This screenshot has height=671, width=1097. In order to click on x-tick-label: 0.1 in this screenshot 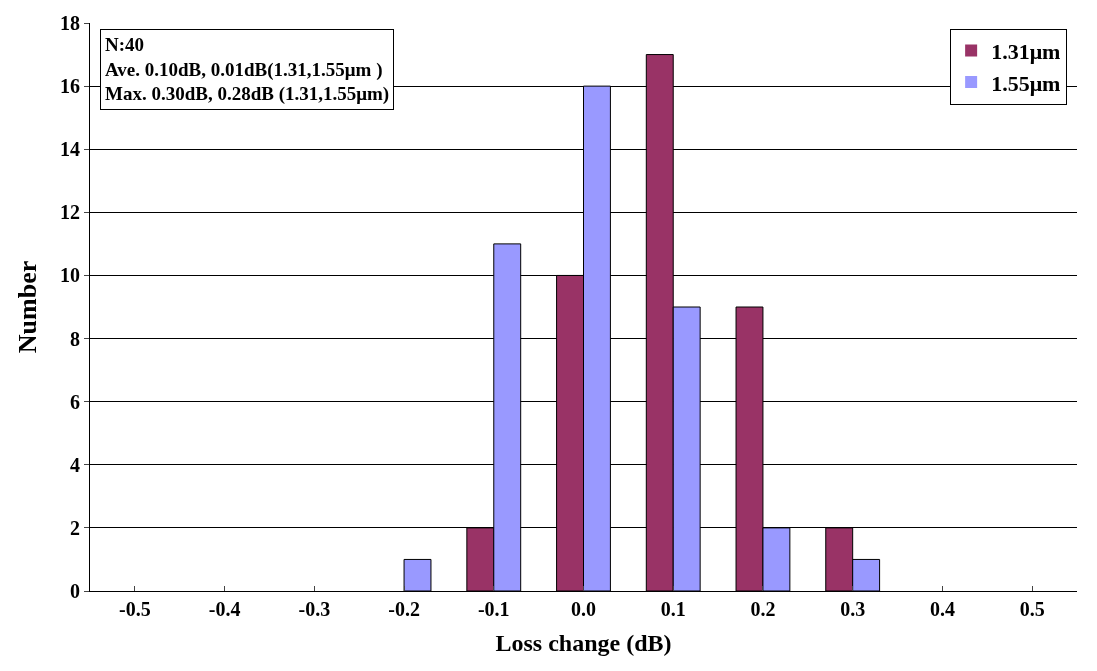, I will do `click(673, 609)`.